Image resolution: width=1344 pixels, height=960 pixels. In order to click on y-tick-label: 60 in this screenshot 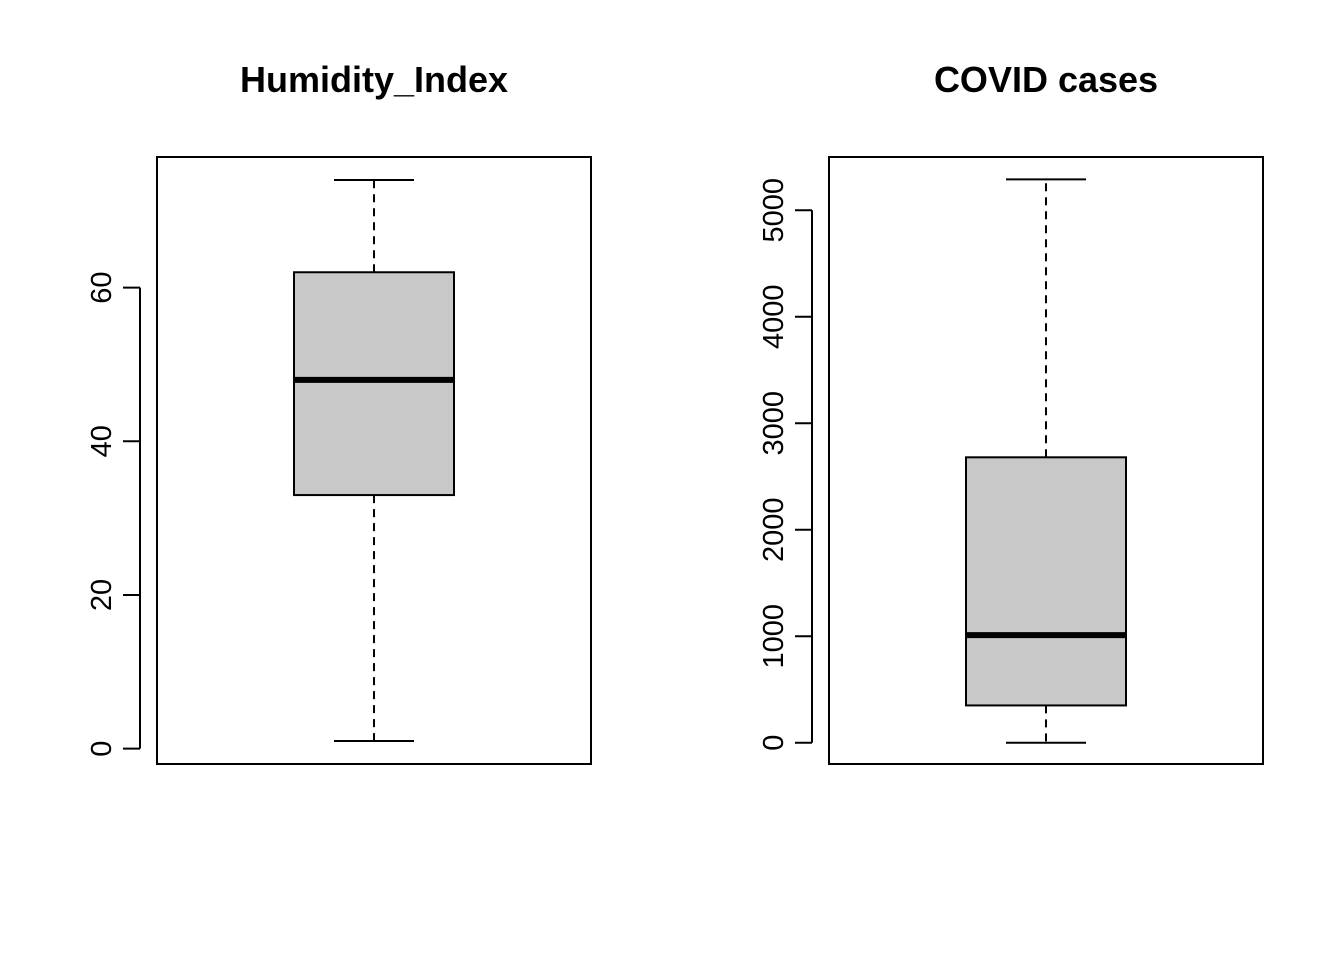, I will do `click(102, 287)`.